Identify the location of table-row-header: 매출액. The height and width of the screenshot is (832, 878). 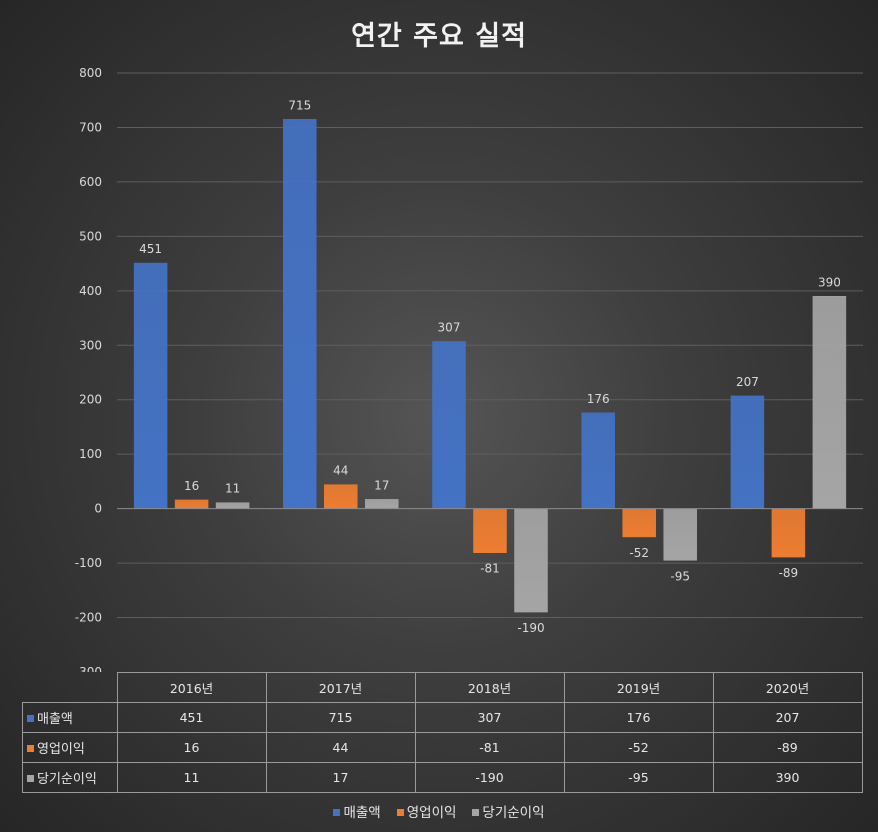
(70, 717).